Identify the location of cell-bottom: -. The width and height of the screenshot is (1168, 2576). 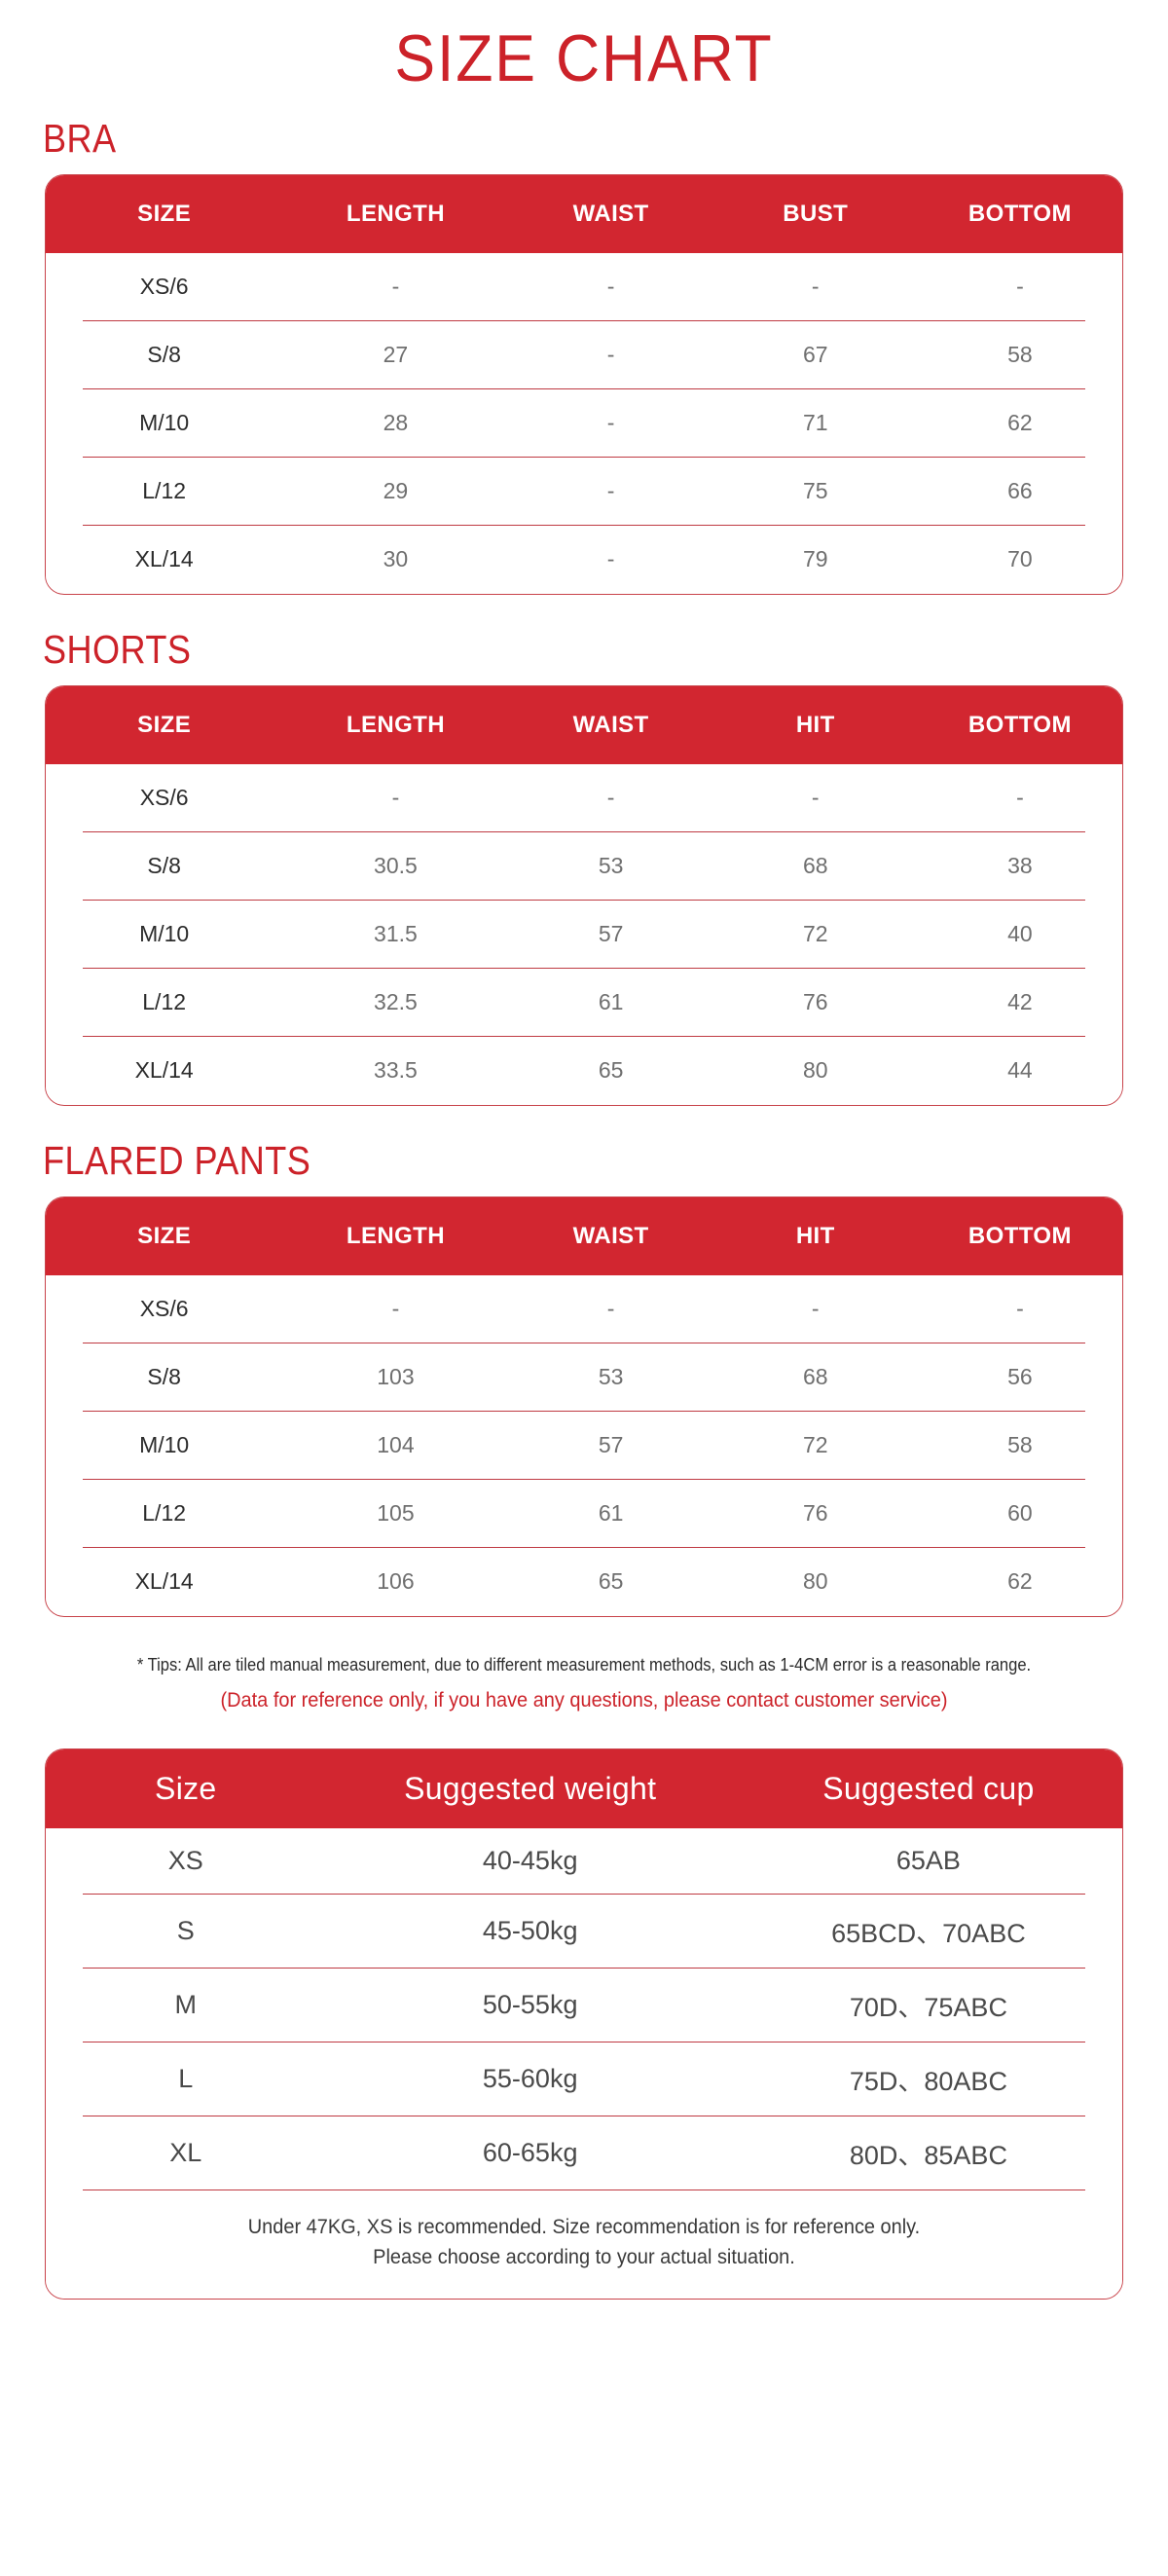
(1020, 287).